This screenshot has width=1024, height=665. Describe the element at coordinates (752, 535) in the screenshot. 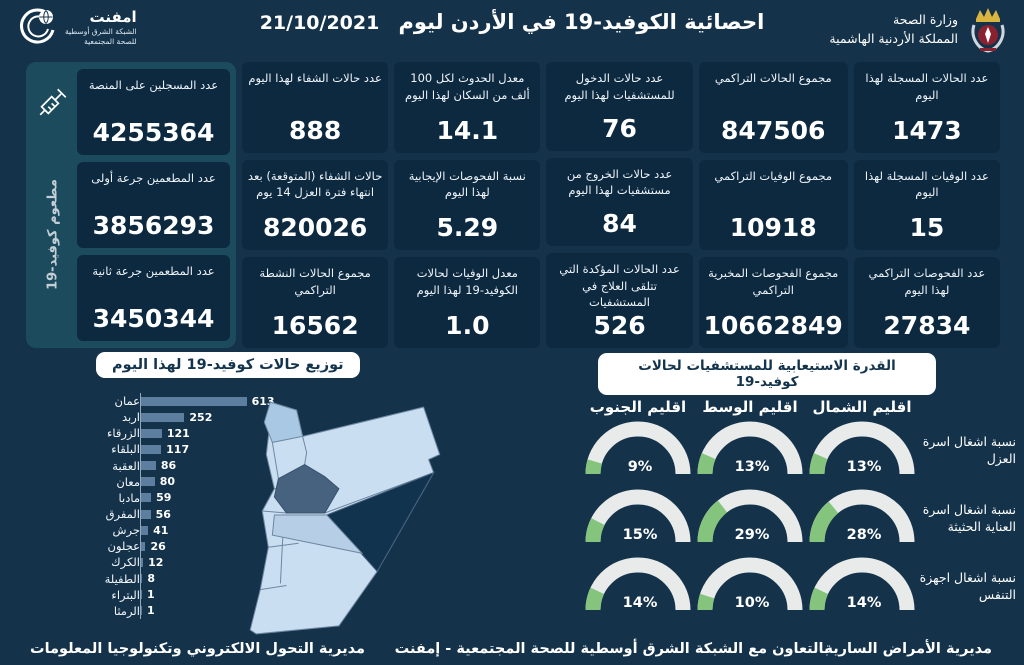

I see `svg-text: 29%` at that location.